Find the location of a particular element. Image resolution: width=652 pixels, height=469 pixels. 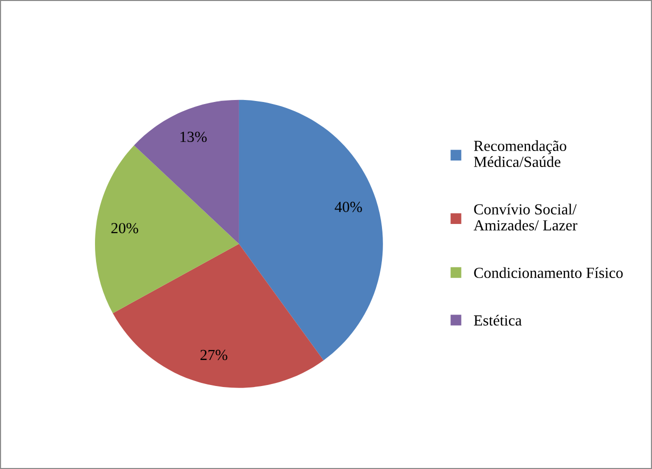

legend-label: Recomendação Médica/Saúde is located at coordinates (520, 154).